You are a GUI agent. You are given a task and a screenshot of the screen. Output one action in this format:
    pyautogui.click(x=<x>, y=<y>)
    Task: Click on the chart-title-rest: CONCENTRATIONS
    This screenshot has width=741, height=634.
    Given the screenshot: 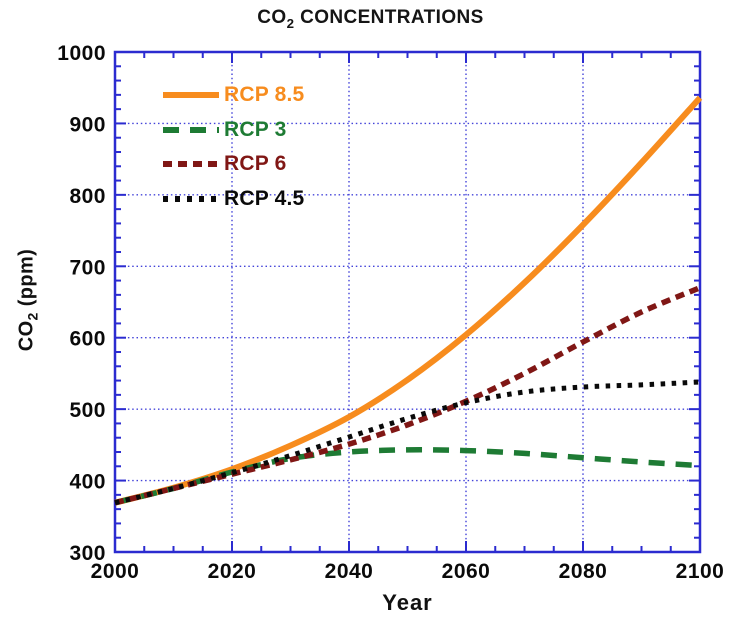 What is the action you would take?
    pyautogui.click(x=389, y=17)
    